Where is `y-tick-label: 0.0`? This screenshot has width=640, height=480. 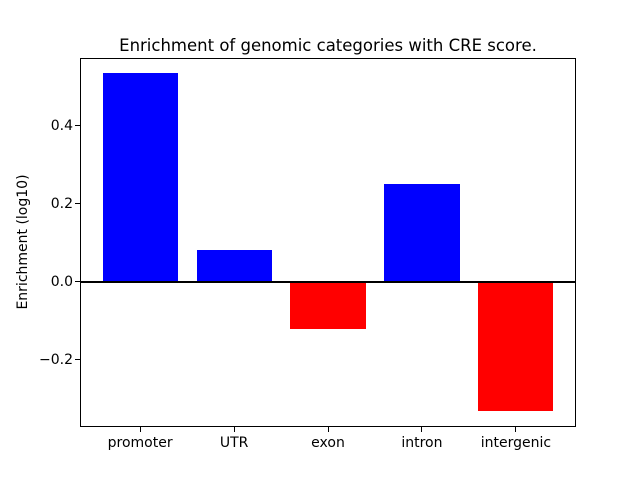 y-tick-label: 0.0 is located at coordinates (61, 281).